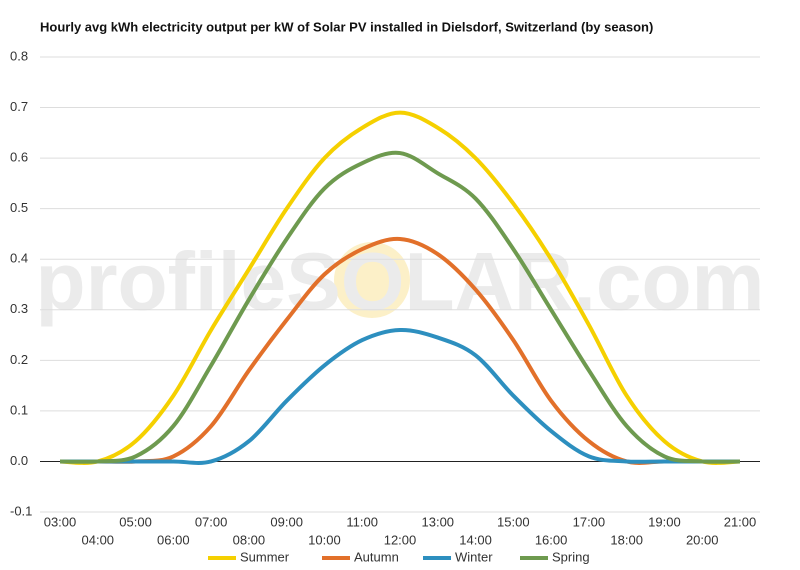  I want to click on y-tick-label: 0.3, so click(19, 308).